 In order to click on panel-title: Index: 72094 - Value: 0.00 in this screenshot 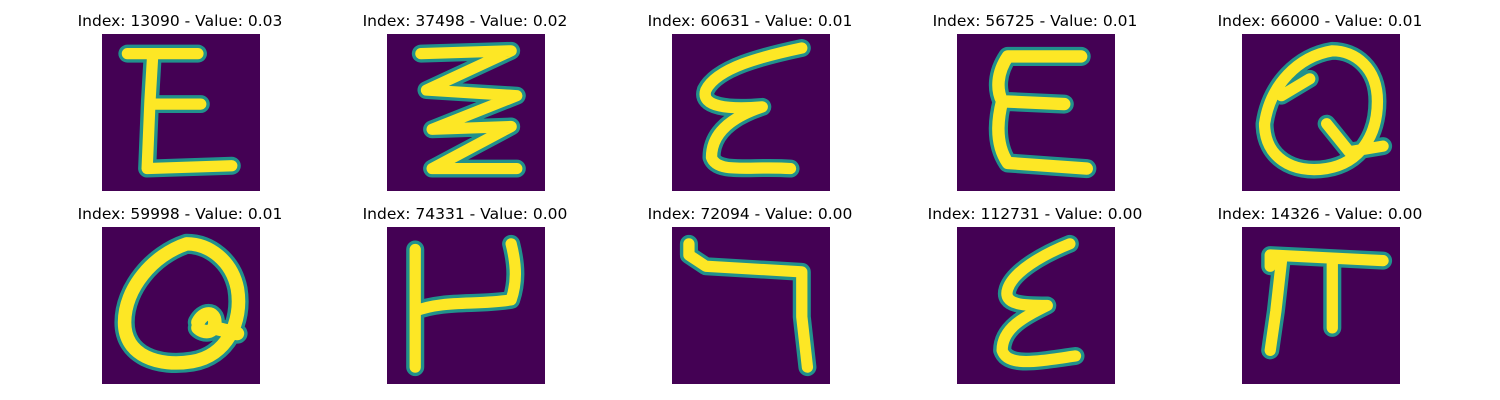, I will do `click(750, 214)`.